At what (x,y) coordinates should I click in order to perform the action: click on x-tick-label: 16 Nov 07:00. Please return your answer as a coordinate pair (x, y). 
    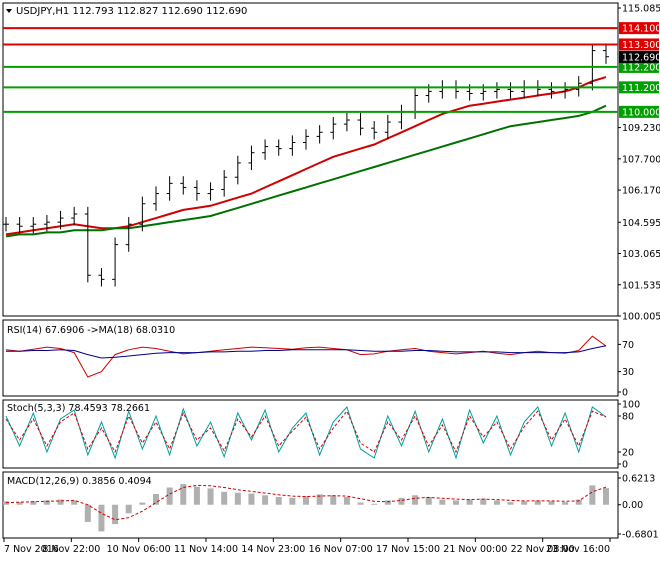
    Looking at the image, I should click on (341, 549).